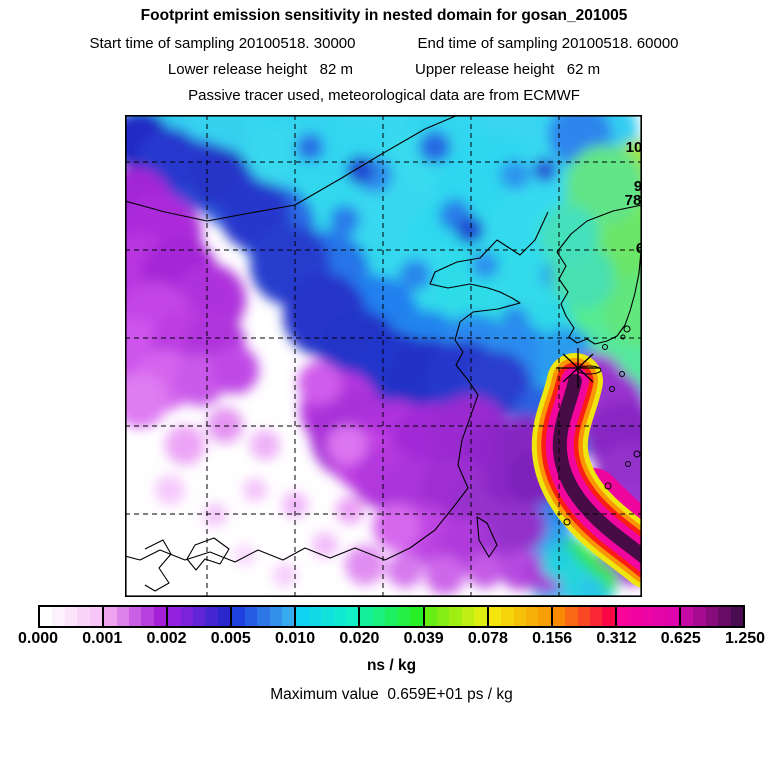  What do you see at coordinates (102, 638) in the screenshot?
I see `colorbar-tick-label: 0.001` at bounding box center [102, 638].